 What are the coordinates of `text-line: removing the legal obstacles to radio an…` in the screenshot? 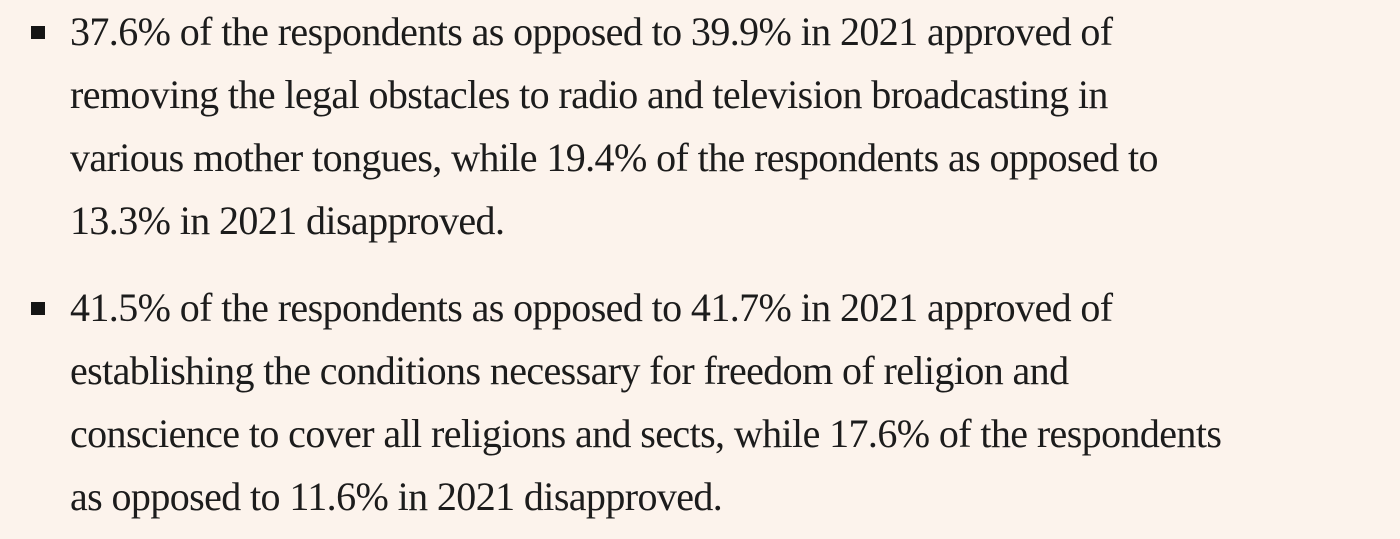 It's located at (589, 94).